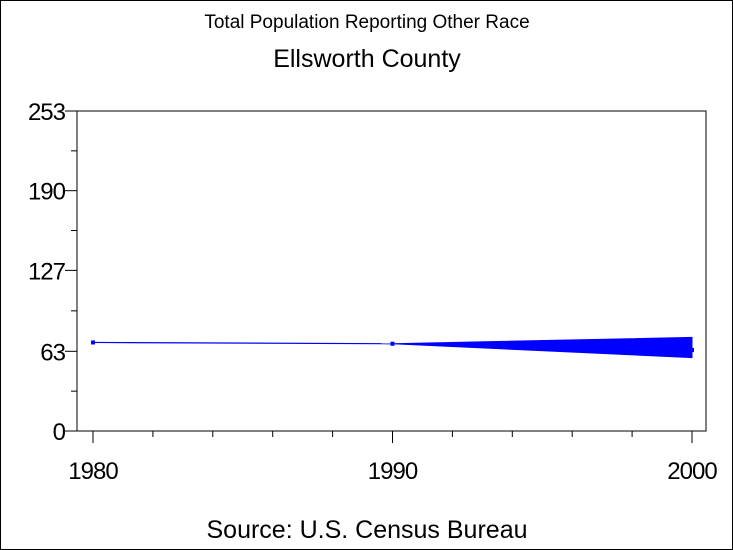 This screenshot has height=550, width=733. I want to click on x-tick-label: 2000, so click(692, 471).